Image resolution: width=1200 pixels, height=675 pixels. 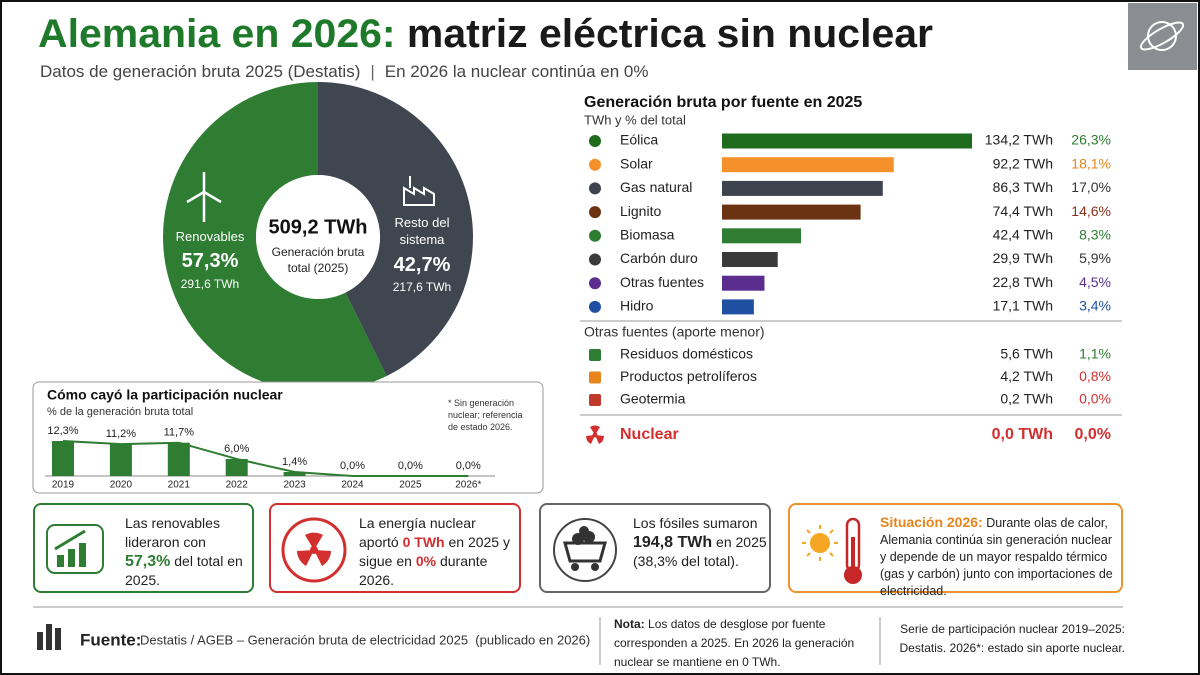 What do you see at coordinates (653, 399) in the screenshot?
I see `source-name: Geotermia` at bounding box center [653, 399].